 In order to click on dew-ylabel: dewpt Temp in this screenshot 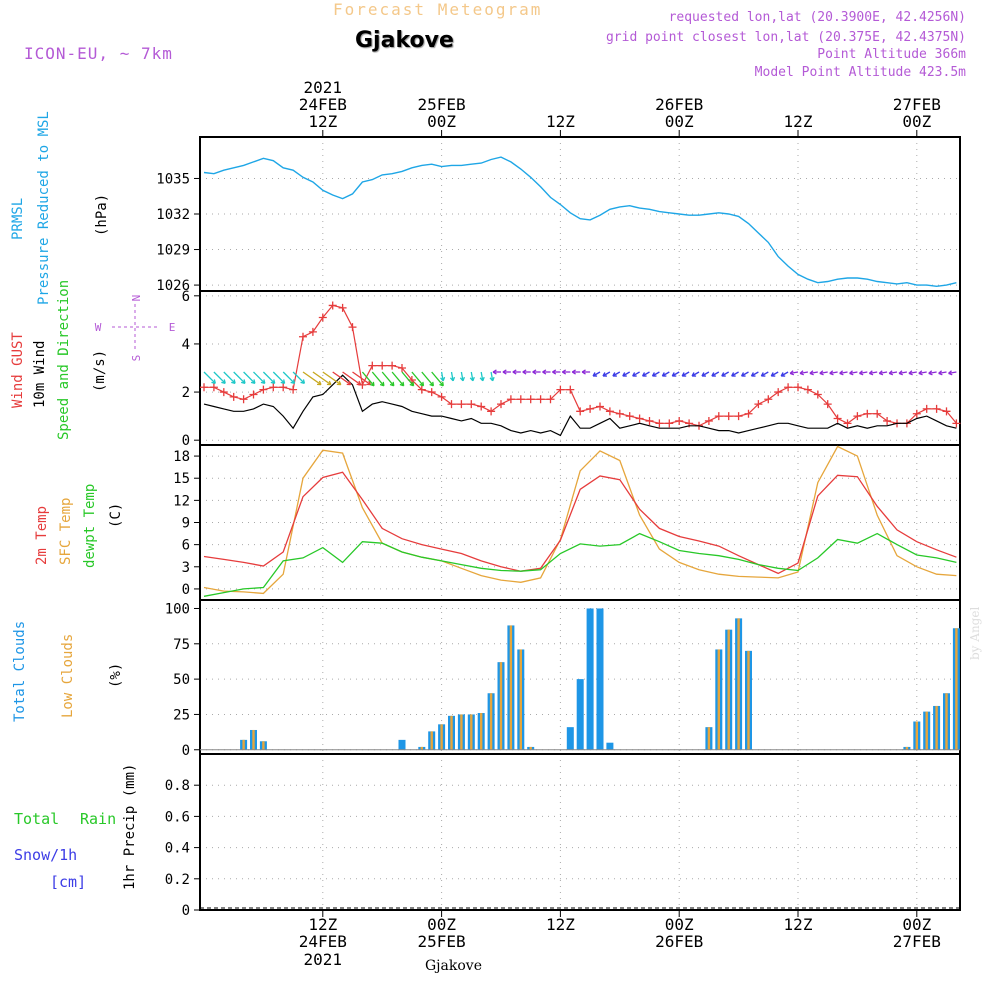, I will do `click(90, 526)`.